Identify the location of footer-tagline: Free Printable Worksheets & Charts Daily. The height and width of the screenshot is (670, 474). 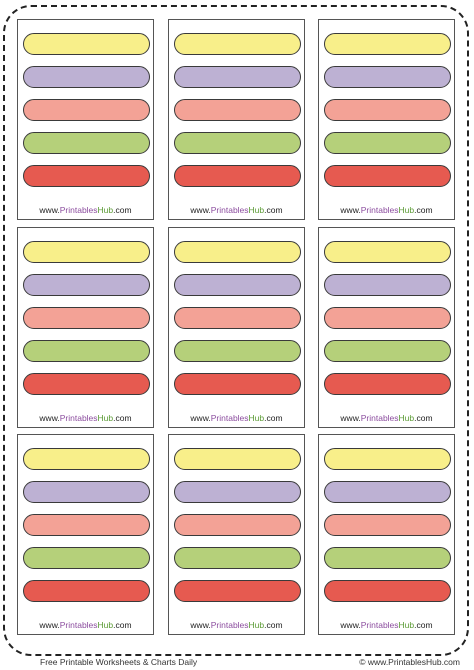
(119, 662).